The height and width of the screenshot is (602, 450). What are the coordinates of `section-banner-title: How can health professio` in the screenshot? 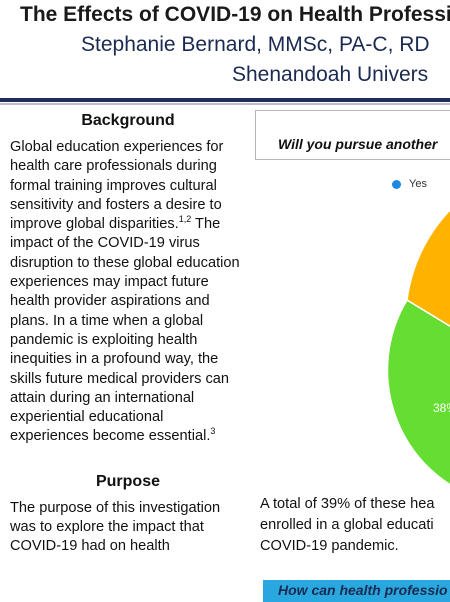 It's located at (363, 590).